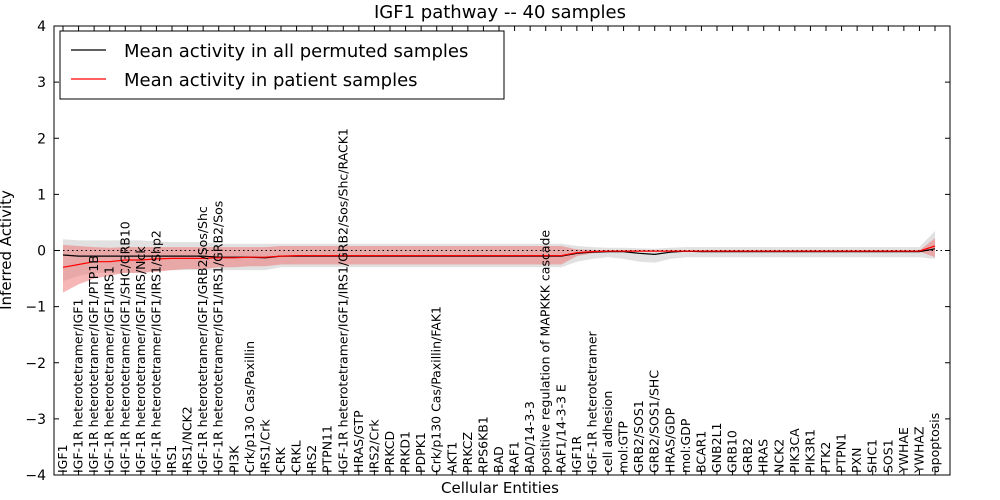 Image resolution: width=1000 pixels, height=500 pixels. Describe the element at coordinates (296, 456) in the screenshot. I see `x-tick-label: CRKL` at that location.